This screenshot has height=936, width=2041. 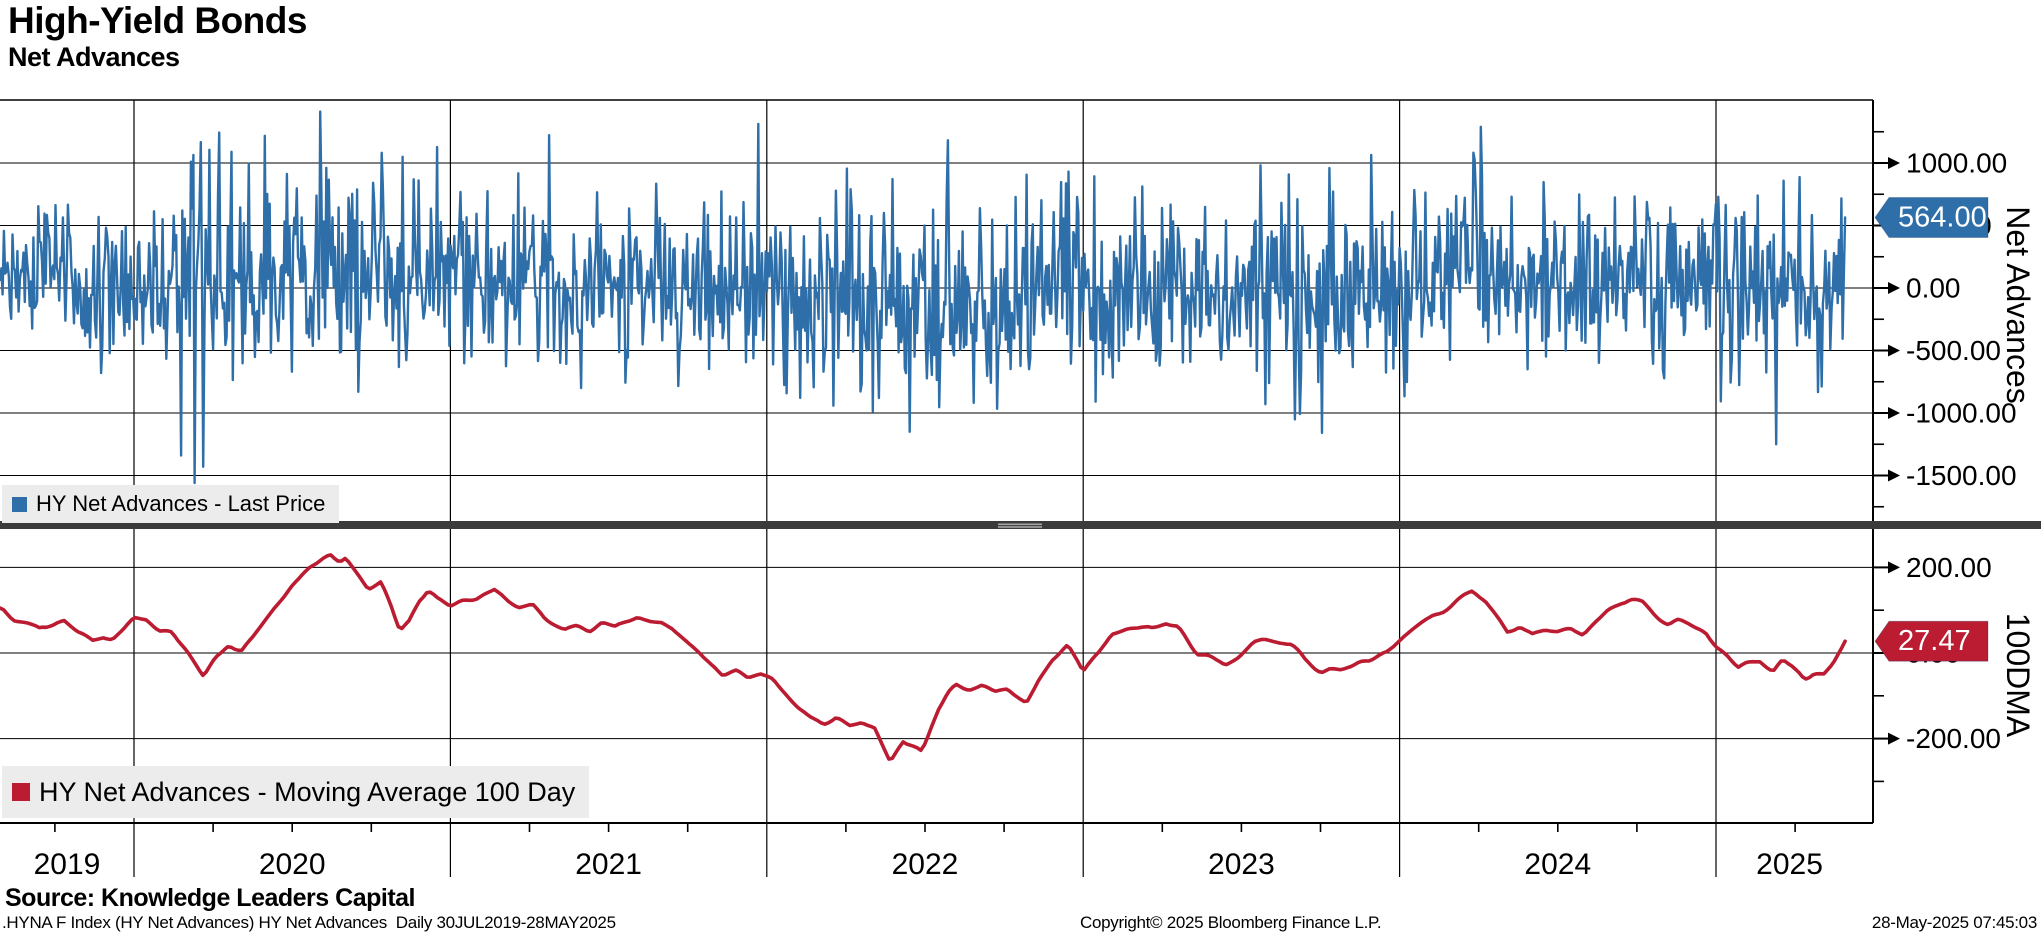 What do you see at coordinates (1949, 567) in the screenshot?
I see `y-tick-label: 200.00` at bounding box center [1949, 567].